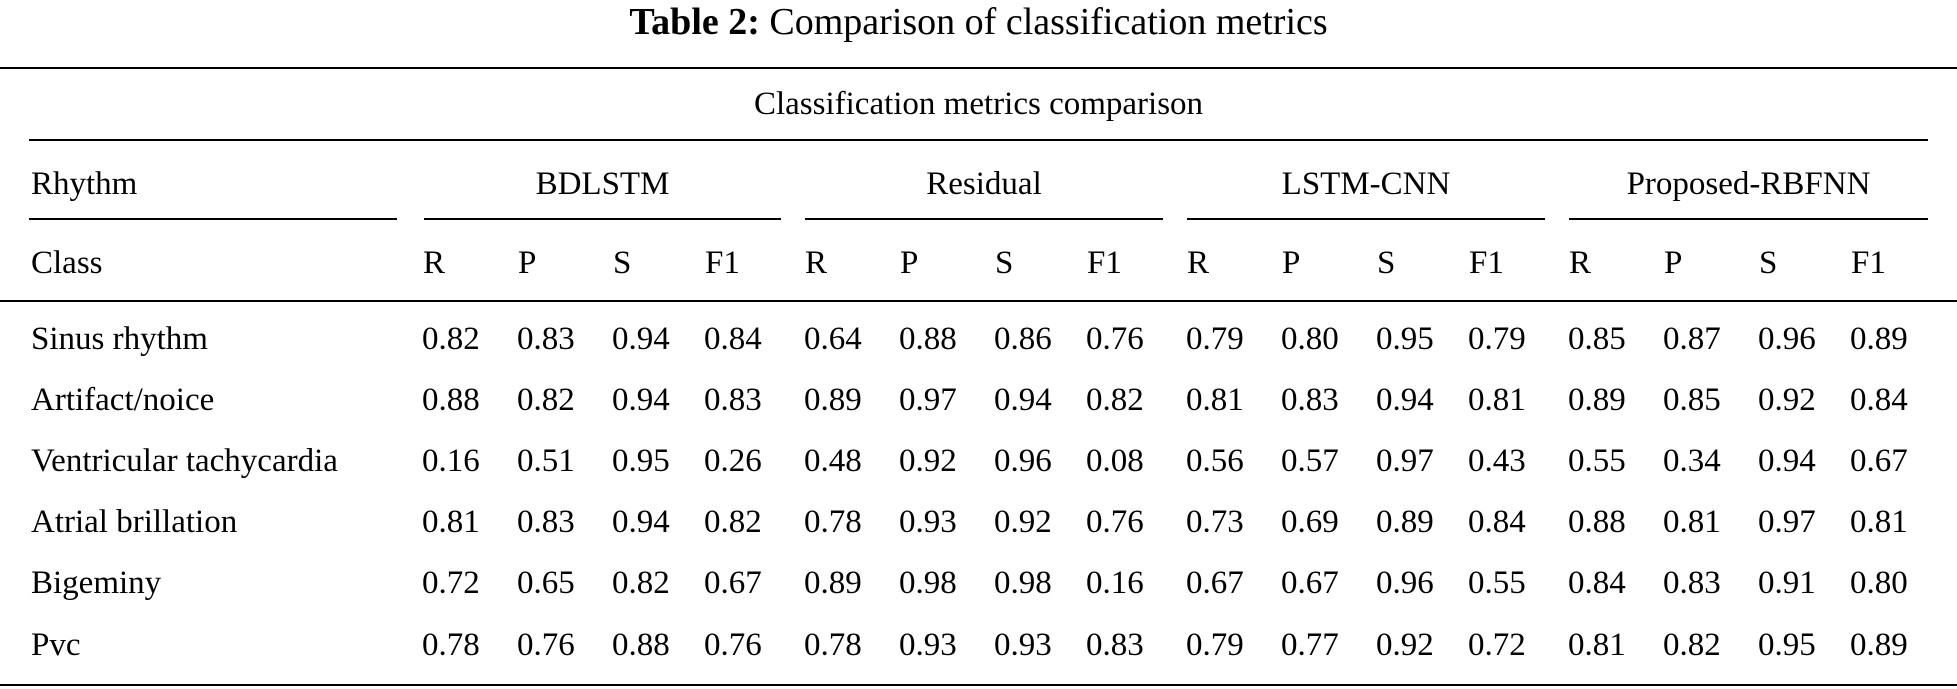 The height and width of the screenshot is (689, 1957). I want to click on table-cell: 0.43, so click(1497, 461).